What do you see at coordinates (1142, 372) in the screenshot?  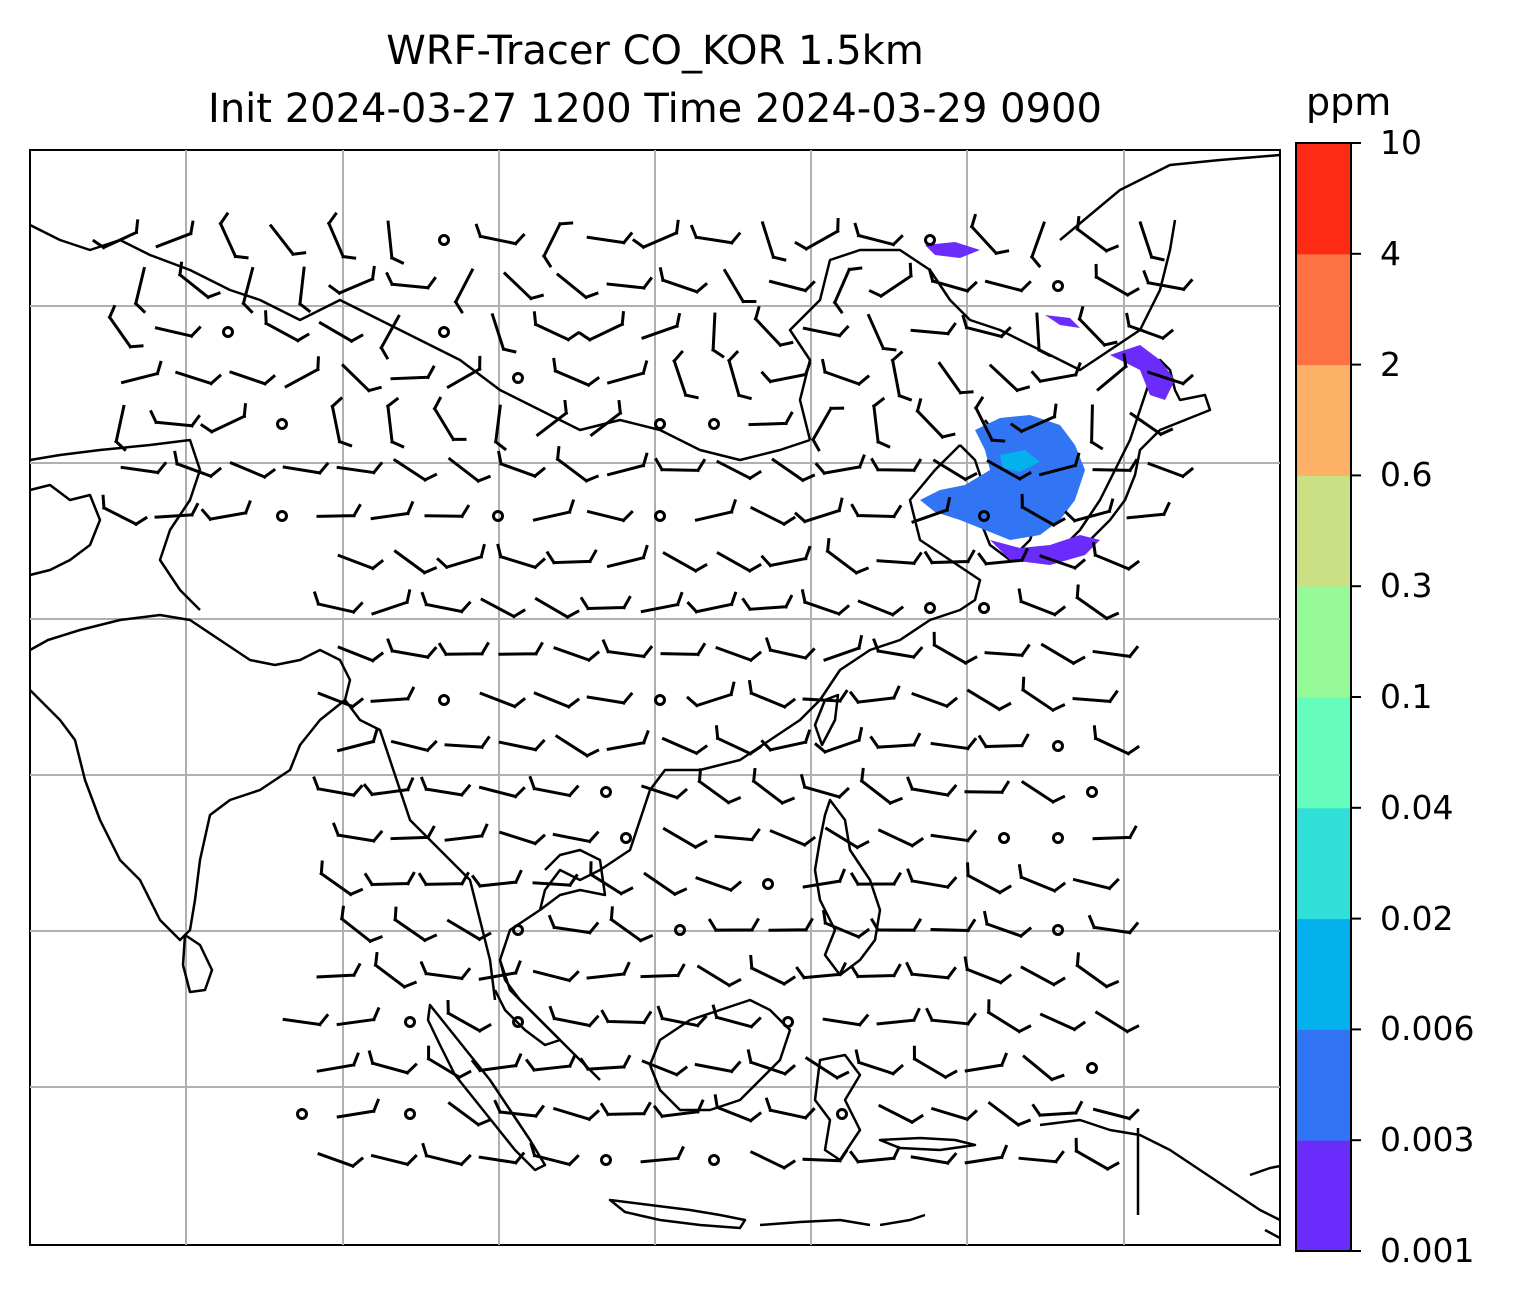 I see `plume-edge-japan` at bounding box center [1142, 372].